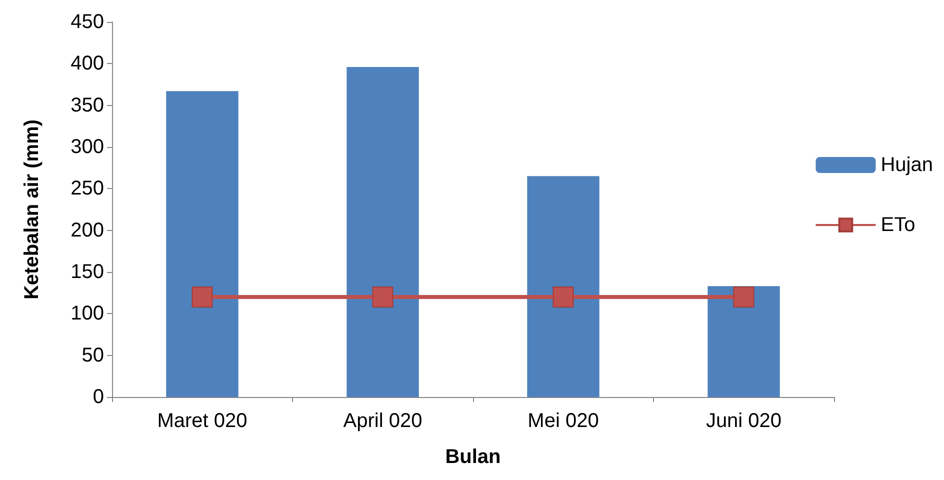 This screenshot has width=944, height=480. What do you see at coordinates (87, 147) in the screenshot?
I see `y-tick-label: 300` at bounding box center [87, 147].